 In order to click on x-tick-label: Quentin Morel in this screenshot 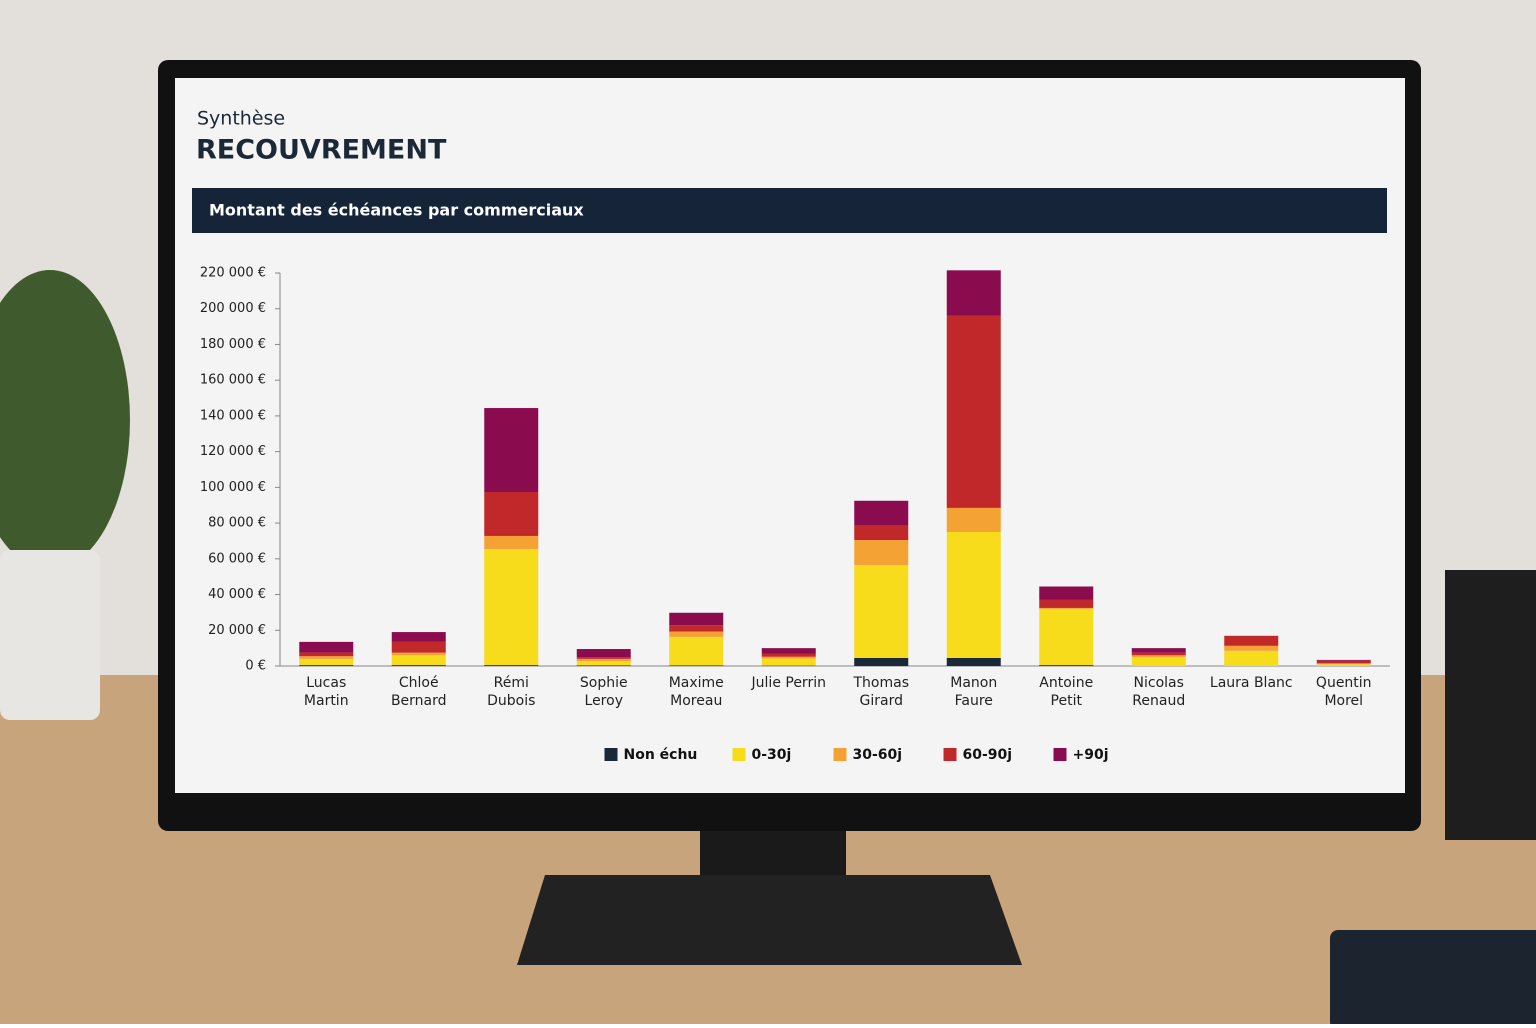, I will do `click(1344, 692)`.